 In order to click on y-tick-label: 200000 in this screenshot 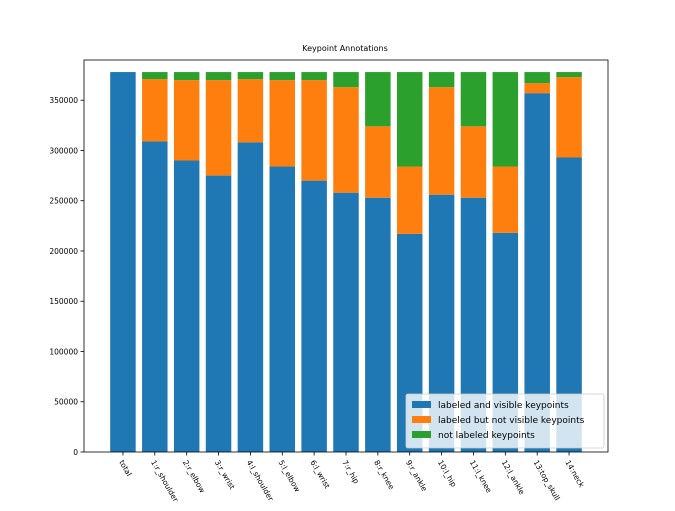, I will do `click(63, 251)`.